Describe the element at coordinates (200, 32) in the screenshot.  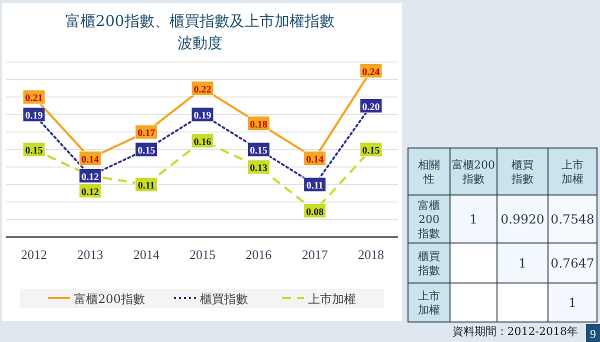
I see `chart-title: 富櫃200指數、櫃買指數及上市加權指數波動度` at that location.